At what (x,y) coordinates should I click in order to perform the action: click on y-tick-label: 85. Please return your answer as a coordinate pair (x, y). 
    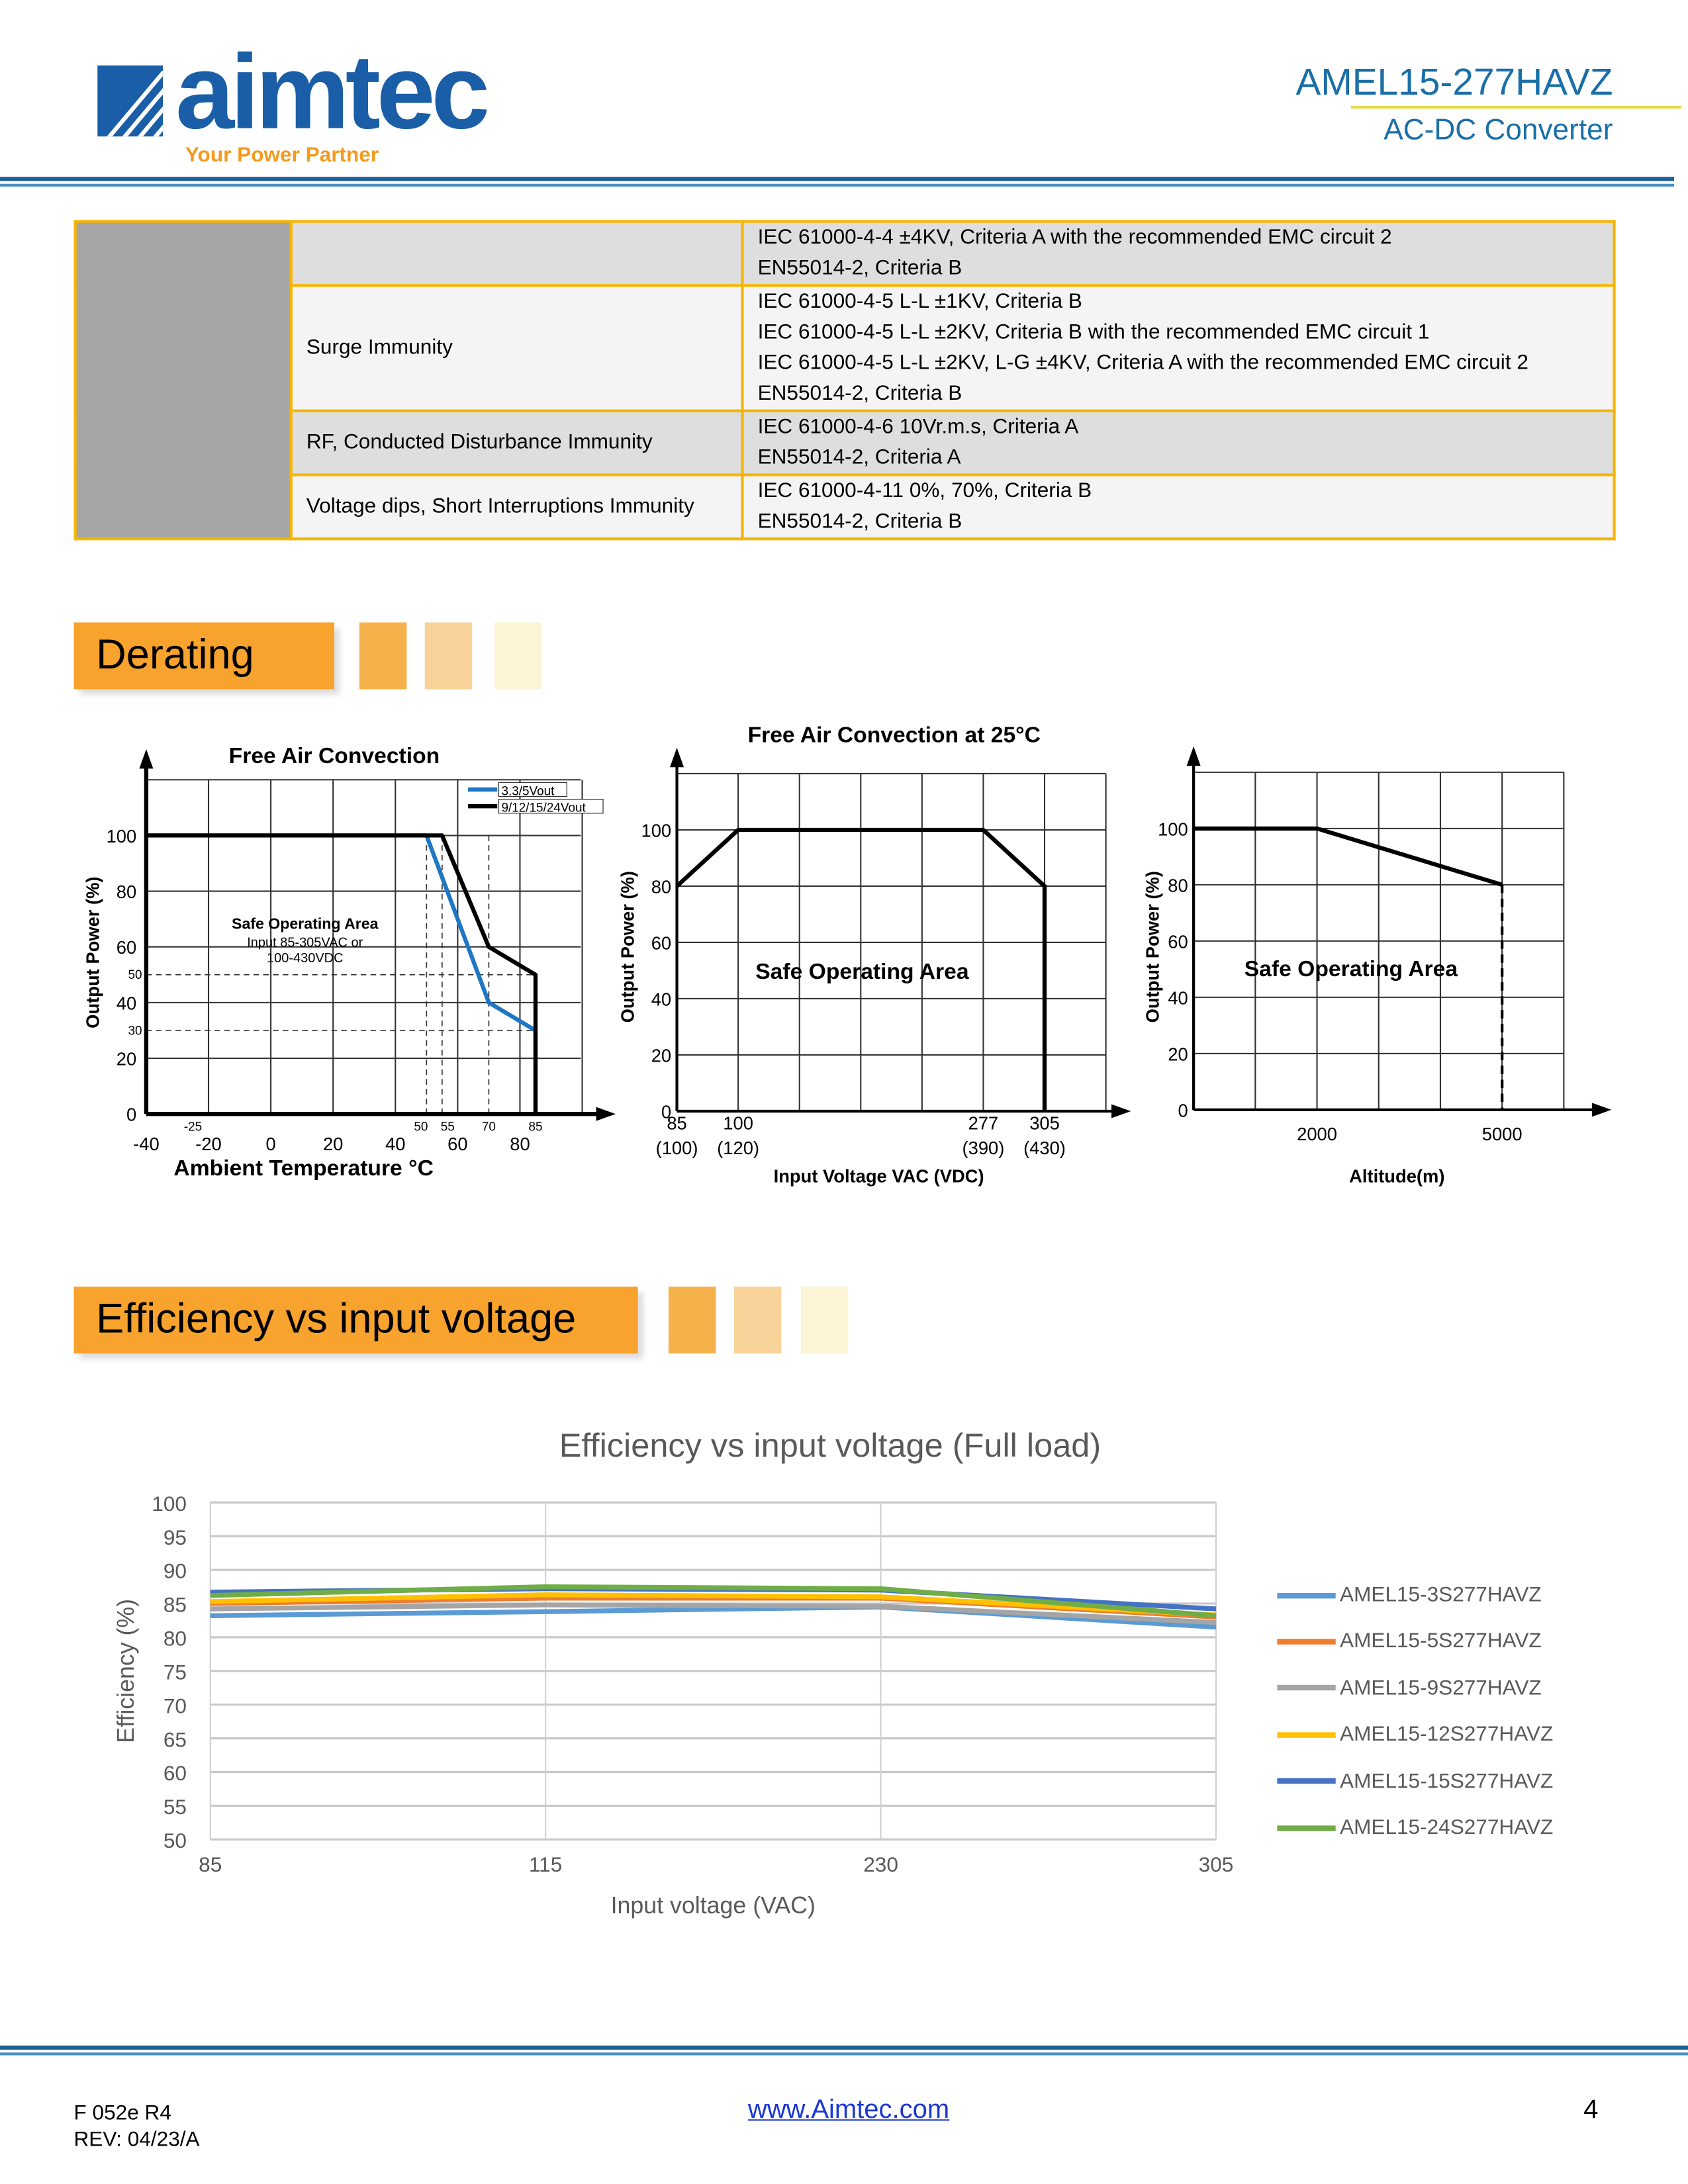
    Looking at the image, I should click on (175, 1605).